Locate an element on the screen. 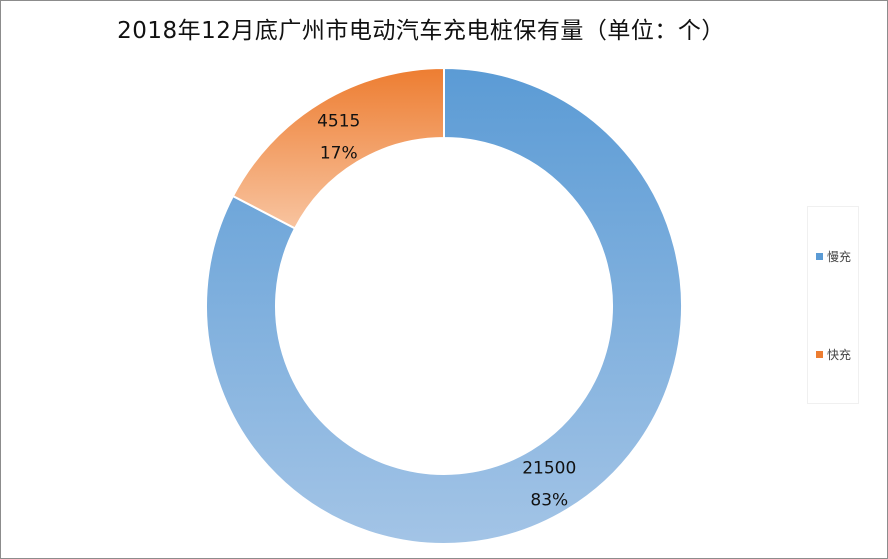 Image resolution: width=888 pixels, height=559 pixels. data-label-value-slow: 21500 is located at coordinates (549, 469).